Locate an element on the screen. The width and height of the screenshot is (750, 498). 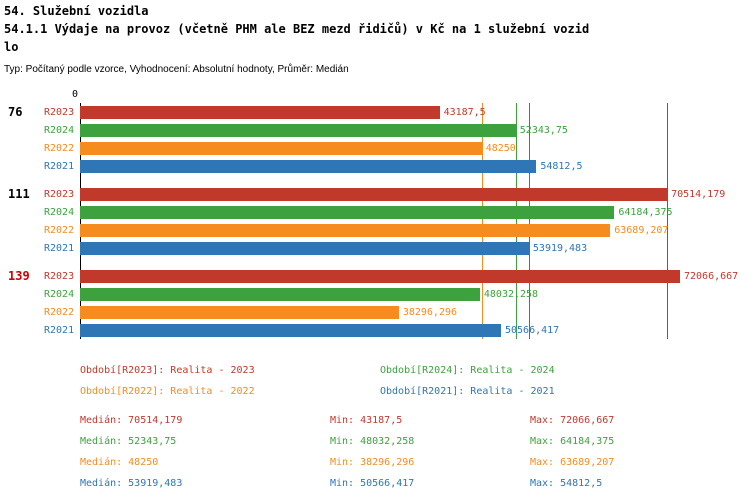
bar-139-r2022 is located at coordinates (239, 312).